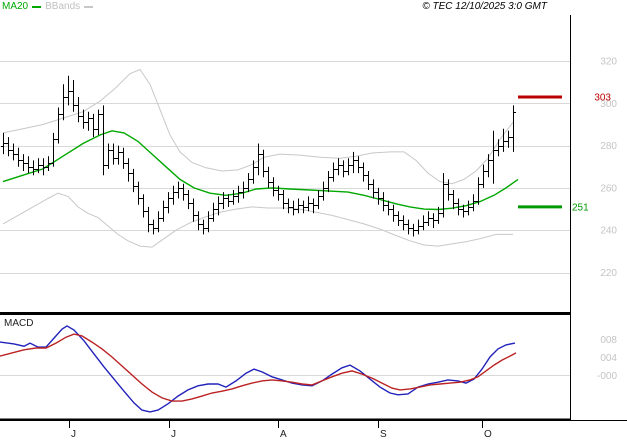 Image resolution: width=627 pixels, height=440 pixels. Describe the element at coordinates (608, 273) in the screenshot. I see `price-axis-label: 220` at that location.